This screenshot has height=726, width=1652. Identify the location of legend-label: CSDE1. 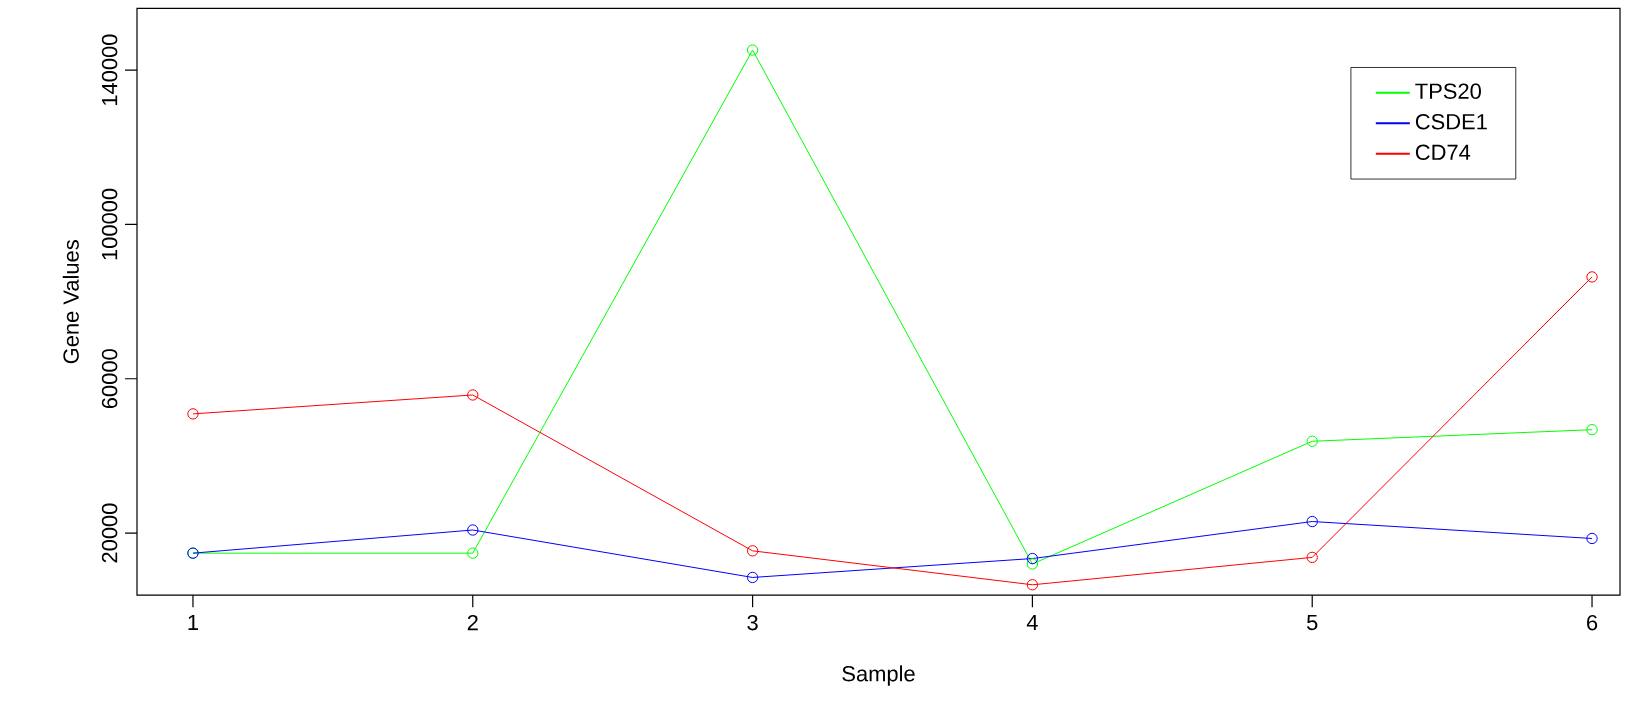
(1451, 121).